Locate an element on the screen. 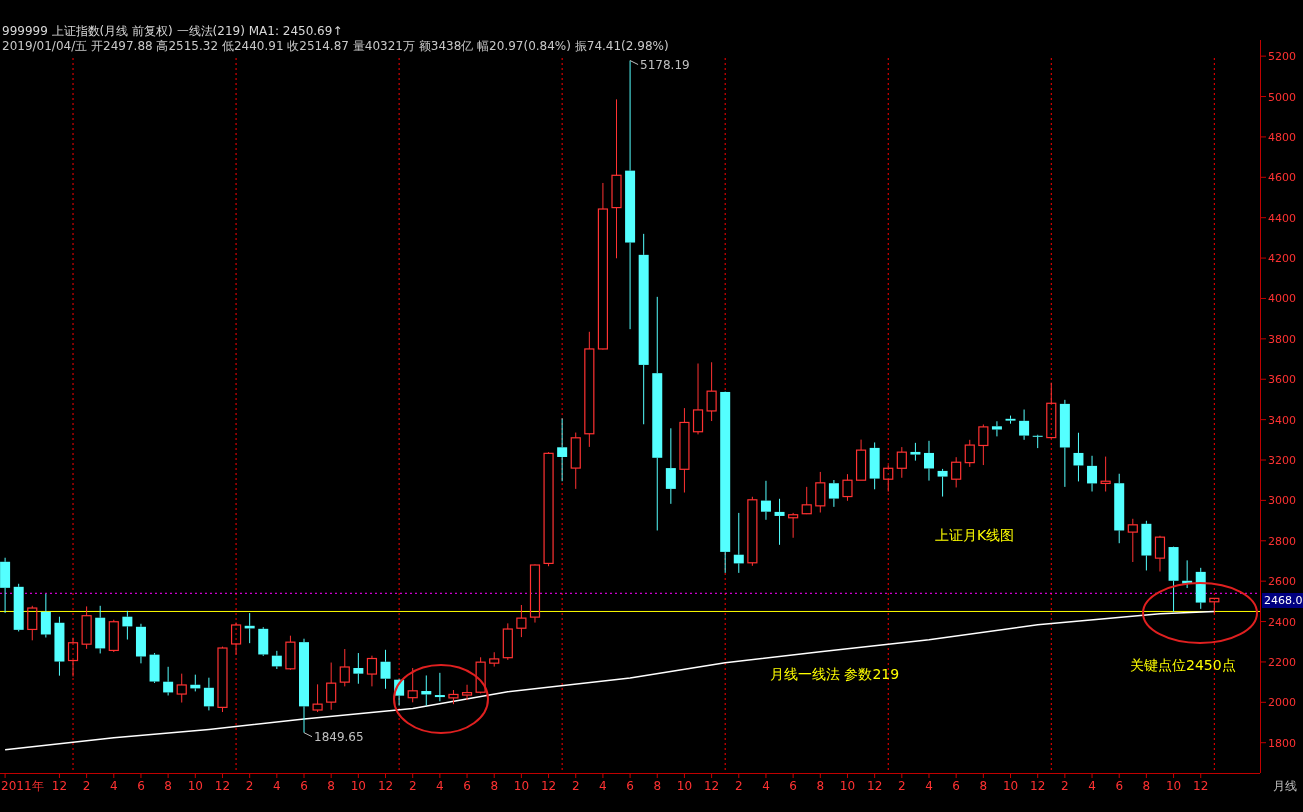 Image resolution: width=1303 pixels, height=812 pixels. text: 2468.0 is located at coordinates (1283, 600).